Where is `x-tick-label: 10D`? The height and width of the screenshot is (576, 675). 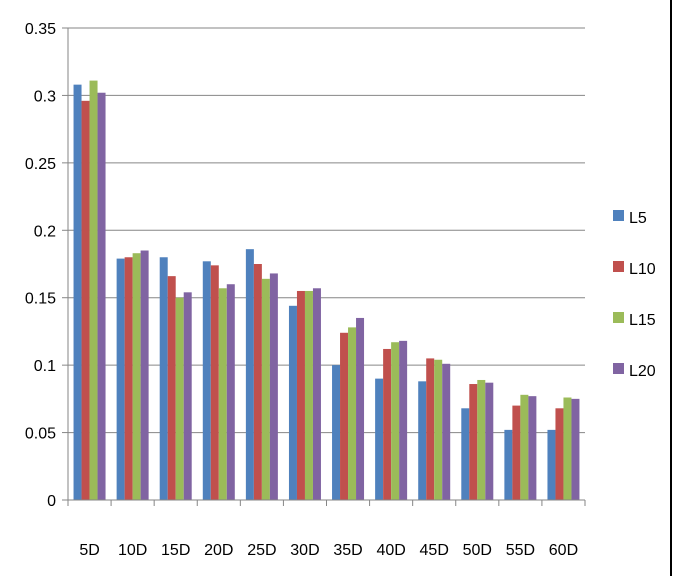 x-tick-label: 10D is located at coordinates (132, 550).